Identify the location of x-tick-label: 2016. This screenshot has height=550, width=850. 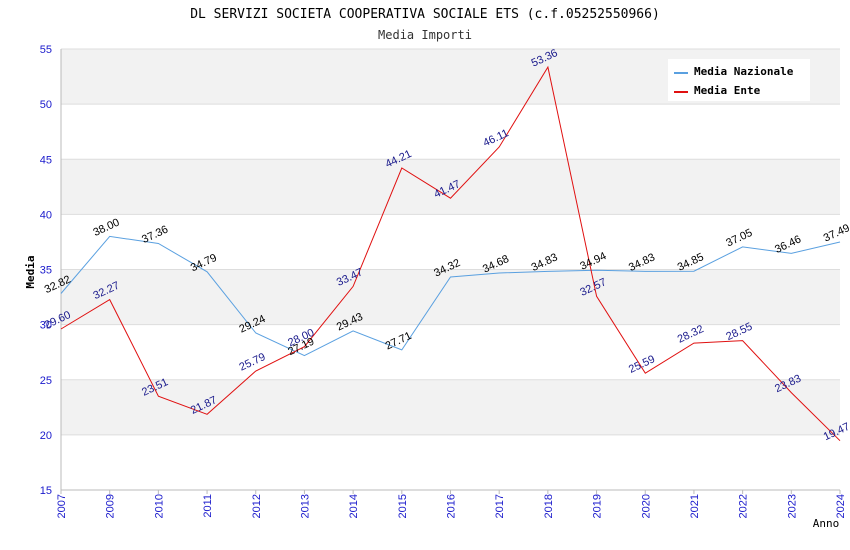
(452, 506).